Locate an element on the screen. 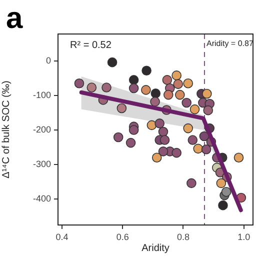  chart-title: a is located at coordinates (14, 19).